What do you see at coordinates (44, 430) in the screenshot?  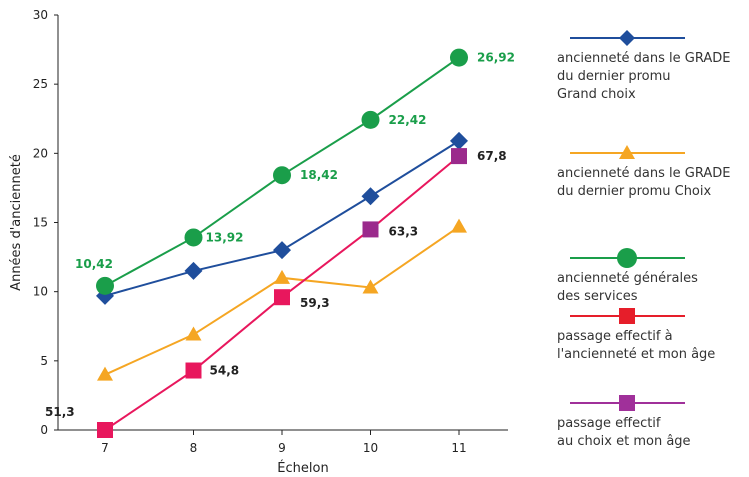 I see `y-tick-label: 0` at bounding box center [44, 430].